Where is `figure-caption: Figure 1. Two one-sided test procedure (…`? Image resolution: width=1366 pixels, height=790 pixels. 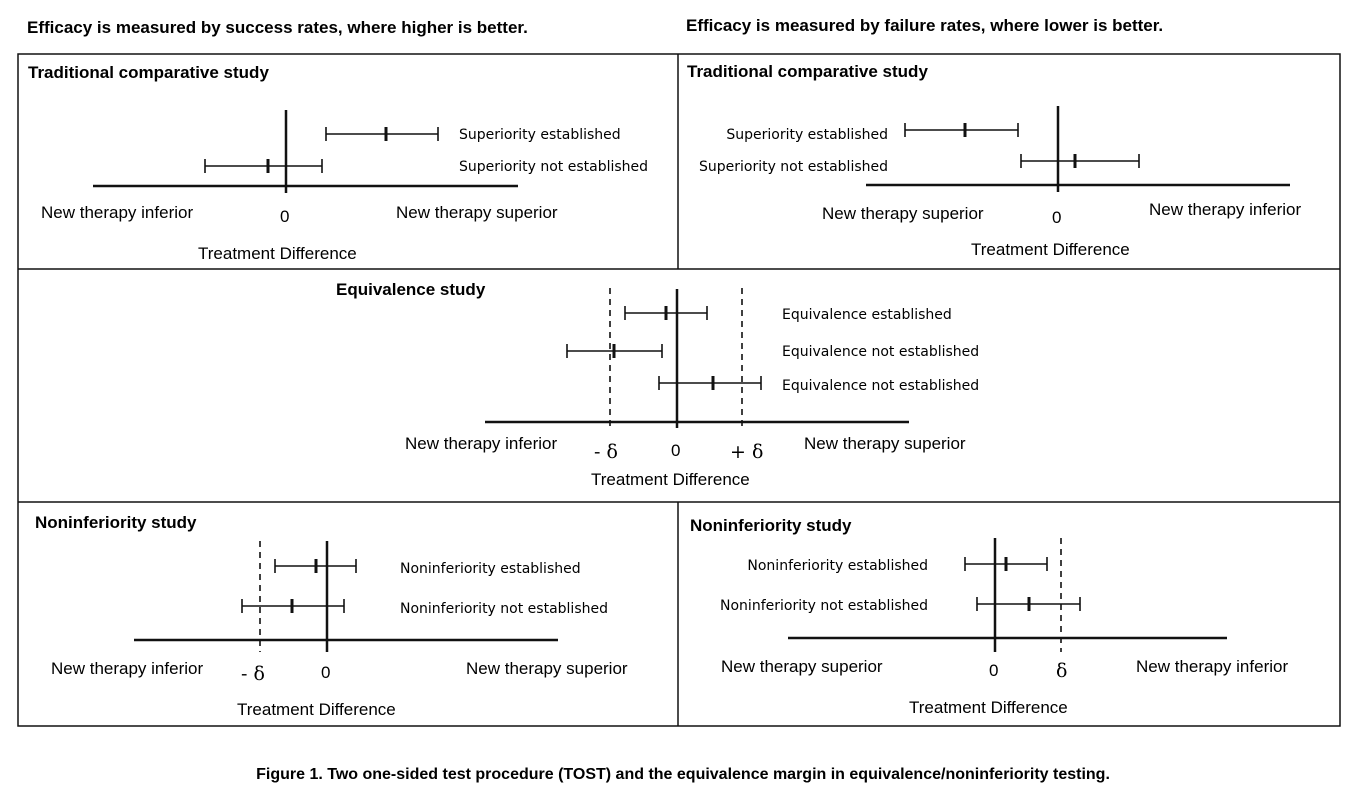
figure-caption: Figure 1. Two one-sided test procedure (… is located at coordinates (683, 774).